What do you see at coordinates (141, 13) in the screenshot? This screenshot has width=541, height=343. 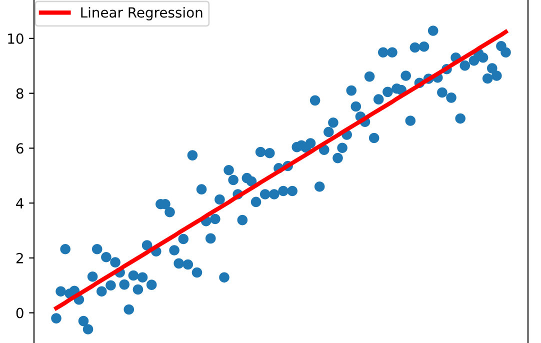 I see `legend-label: Linear Regression` at bounding box center [141, 13].